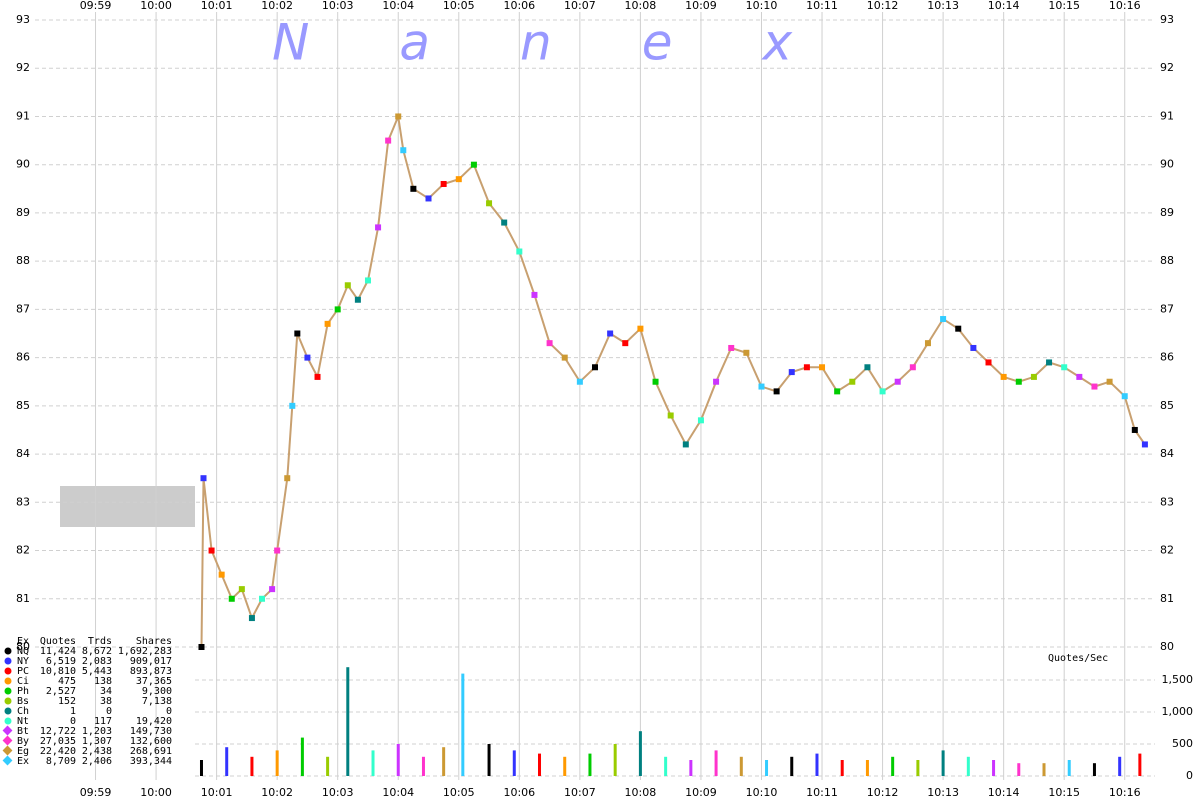  Describe the element at coordinates (97, 731) in the screenshot. I see `legend-cell: 1,203` at that location.